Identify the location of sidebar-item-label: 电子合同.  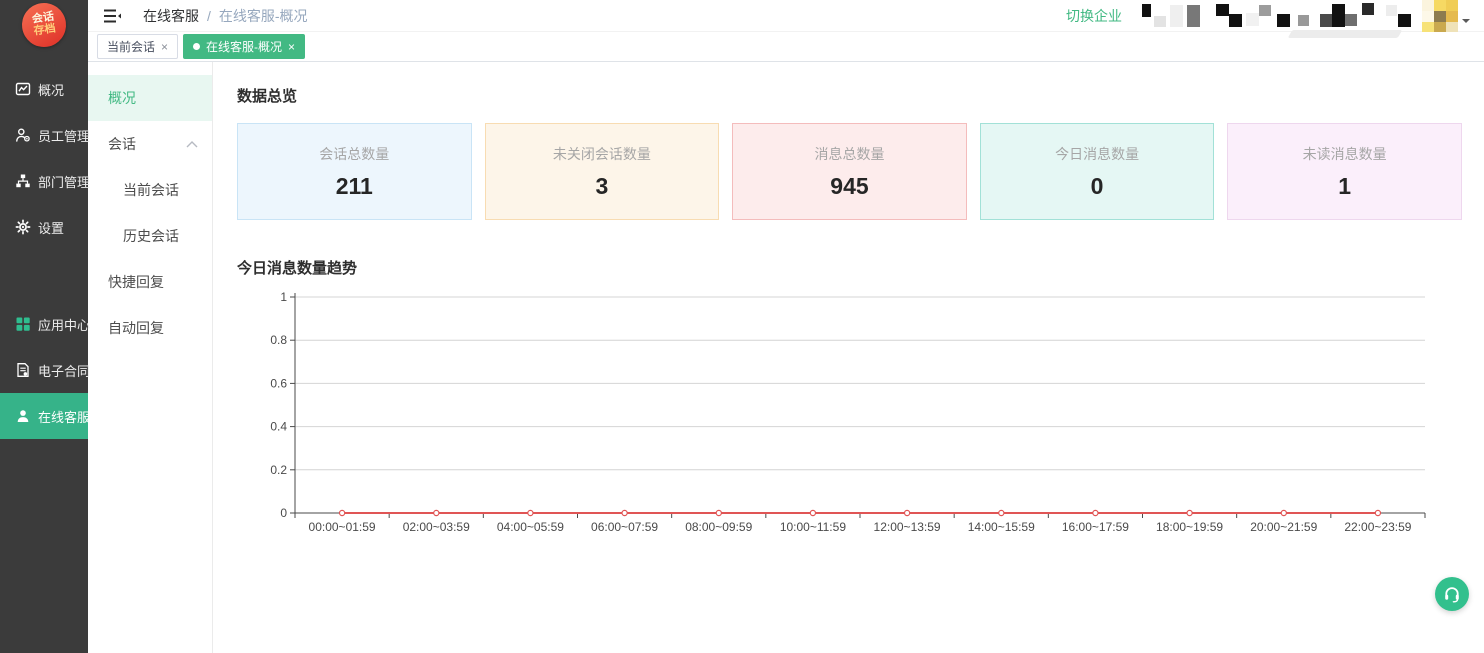
(64, 371).